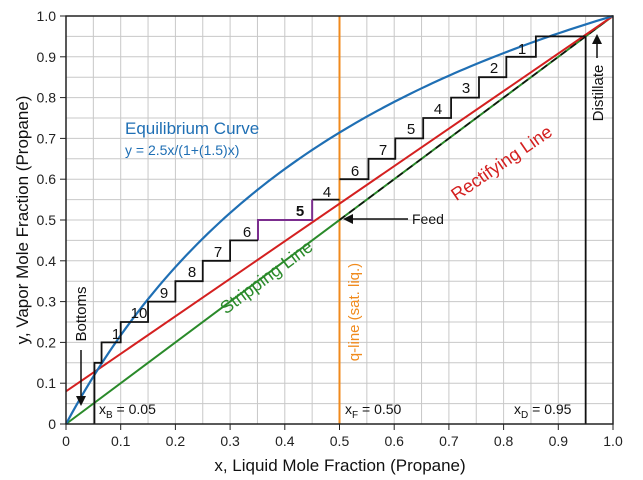 The image size is (643, 480). I want to click on y-tick-label: 0.6, so click(47, 179).